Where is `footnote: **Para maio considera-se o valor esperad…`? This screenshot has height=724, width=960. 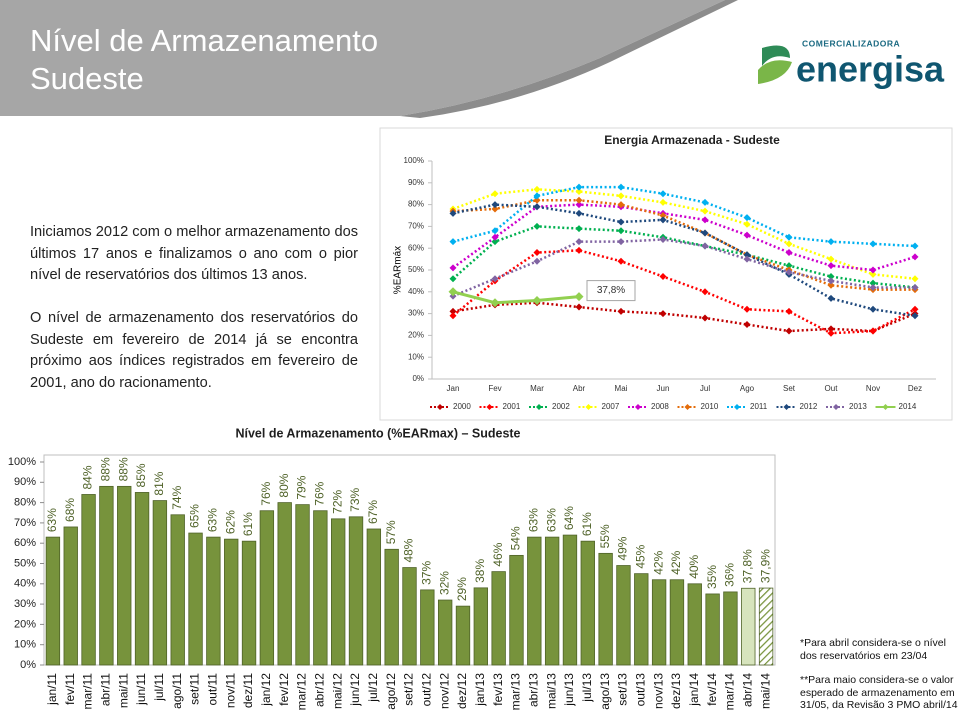 footnote: **Para maio considera-se o valor esperad… is located at coordinates (879, 692).